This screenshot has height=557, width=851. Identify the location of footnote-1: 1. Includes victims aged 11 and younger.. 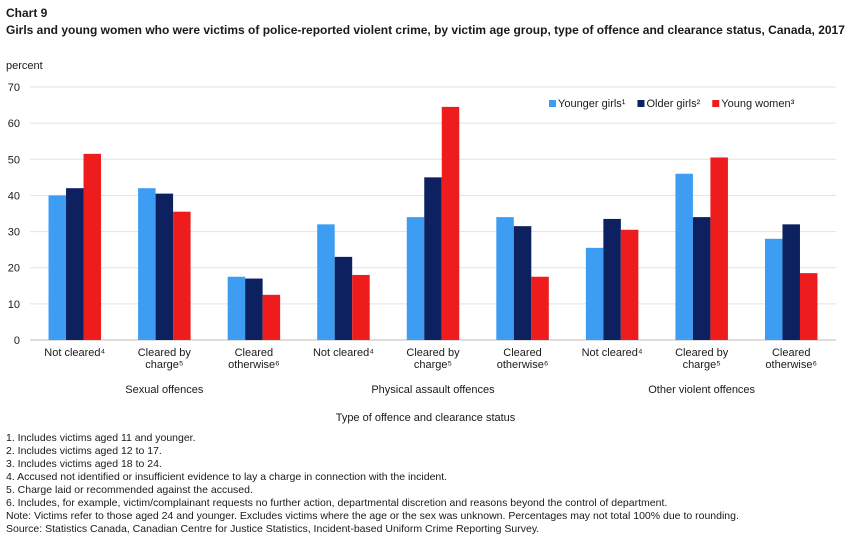
(101, 438).